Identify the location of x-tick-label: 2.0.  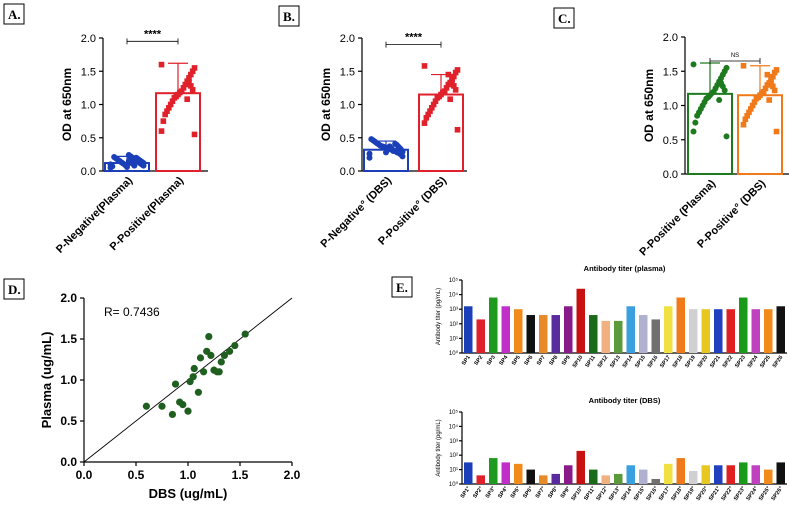
(292, 475).